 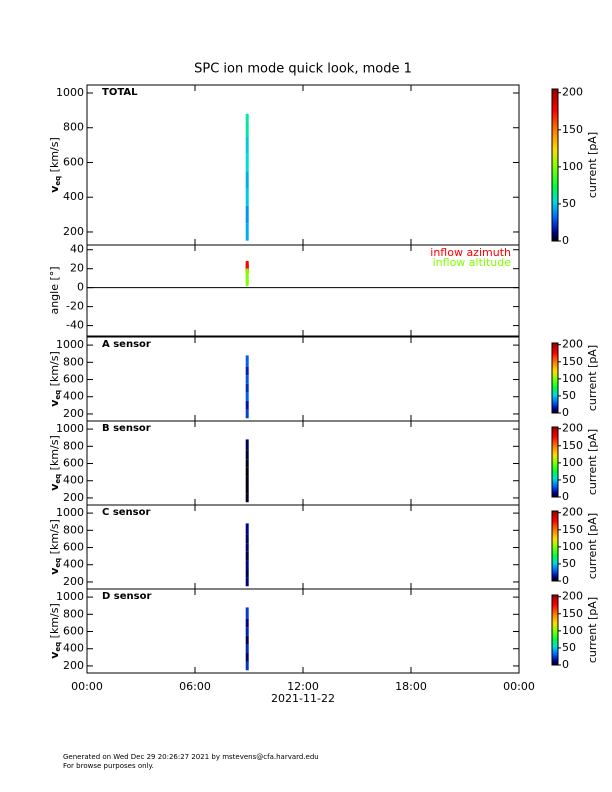 I want to click on y-tick-label: 40, so click(x=77, y=249).